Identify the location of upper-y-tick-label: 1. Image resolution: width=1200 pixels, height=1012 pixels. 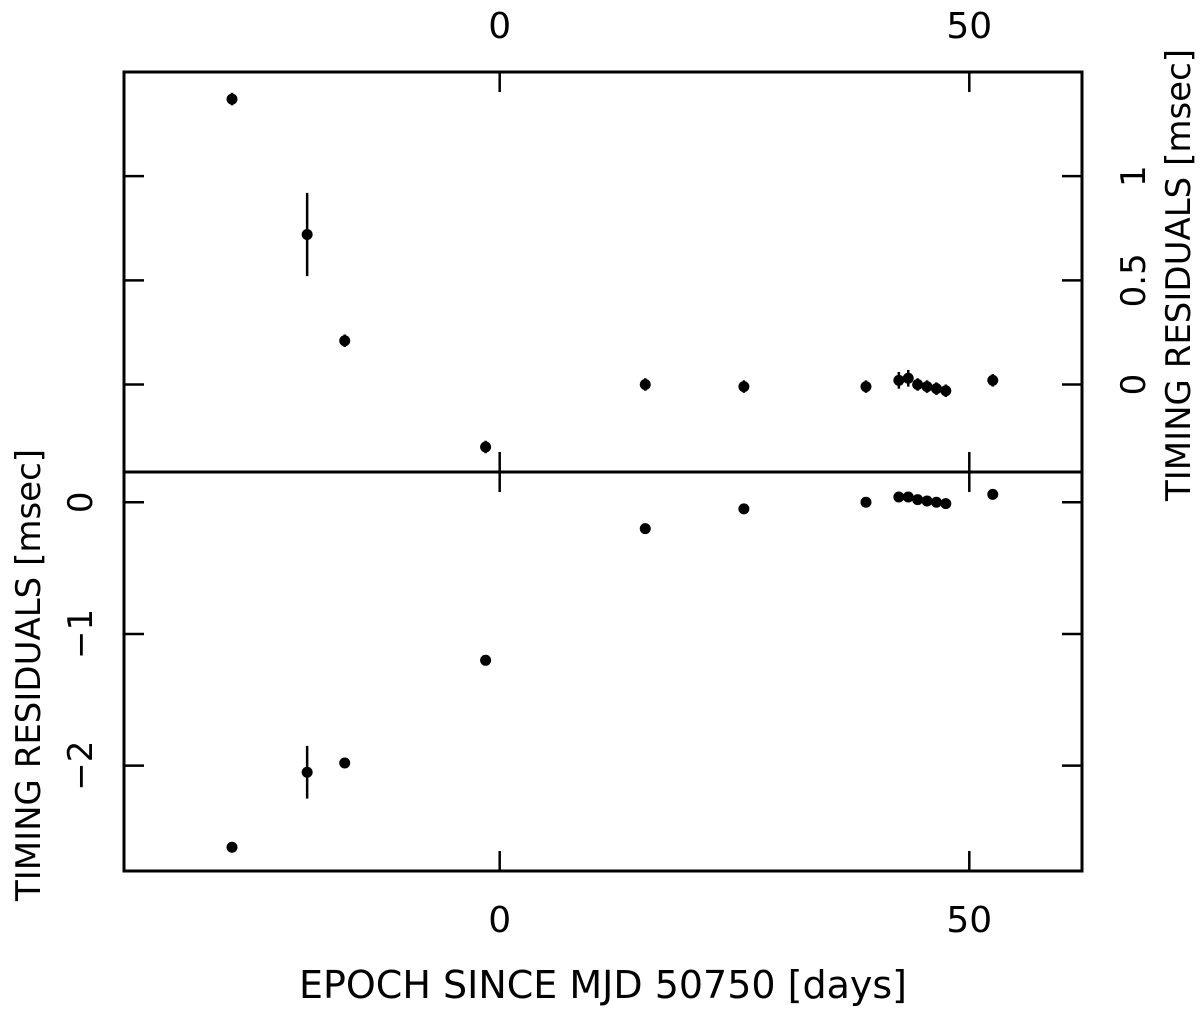
(1134, 176).